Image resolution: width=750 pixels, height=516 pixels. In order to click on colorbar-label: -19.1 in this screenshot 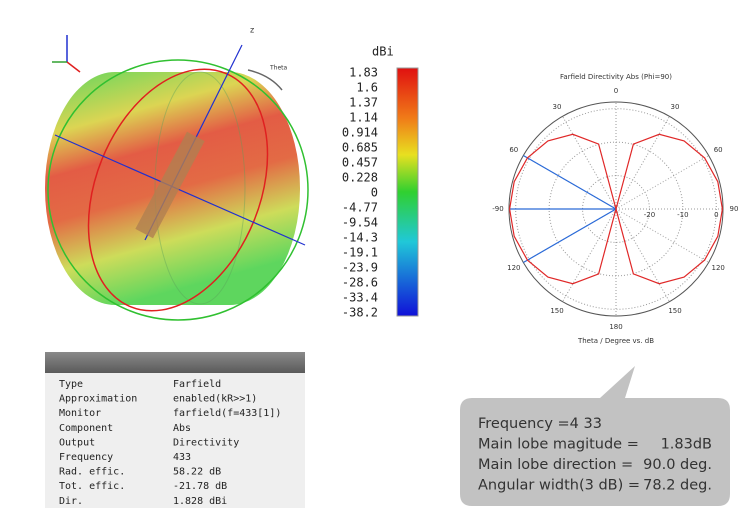, I will do `click(360, 253)`.